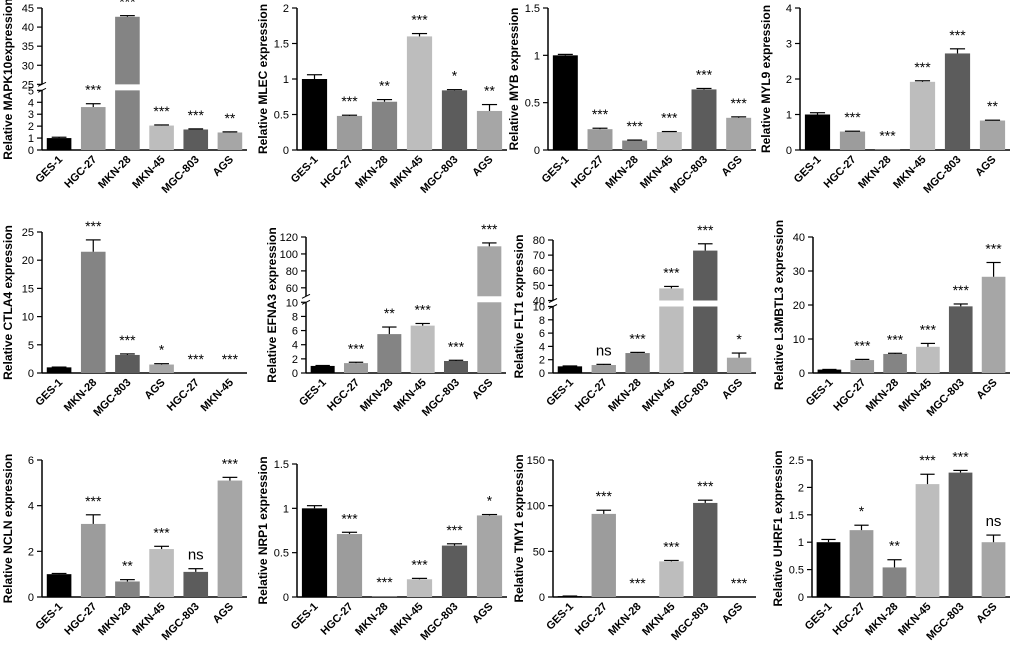  I want to click on y-tick-label: 70, so click(539, 256).